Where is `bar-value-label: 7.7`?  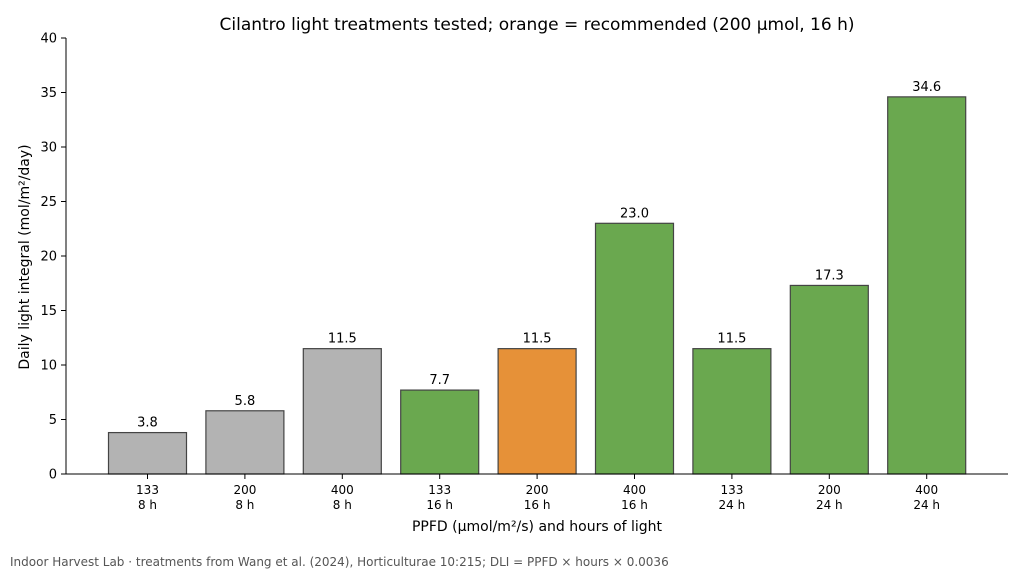
bar-value-label: 7.7 is located at coordinates (439, 380).